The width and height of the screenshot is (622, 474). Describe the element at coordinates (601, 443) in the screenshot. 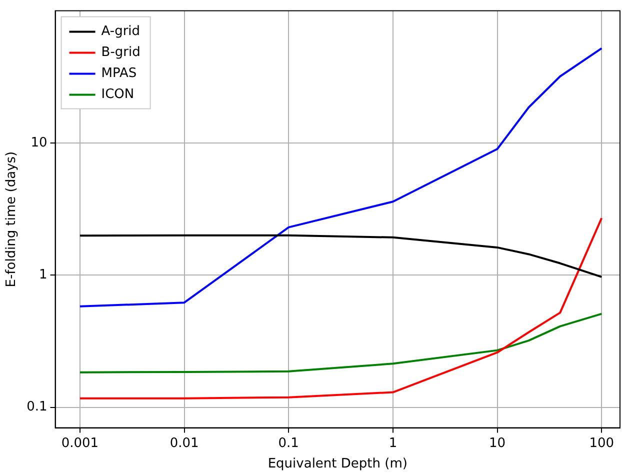

I see `x-tick-label: 100` at that location.